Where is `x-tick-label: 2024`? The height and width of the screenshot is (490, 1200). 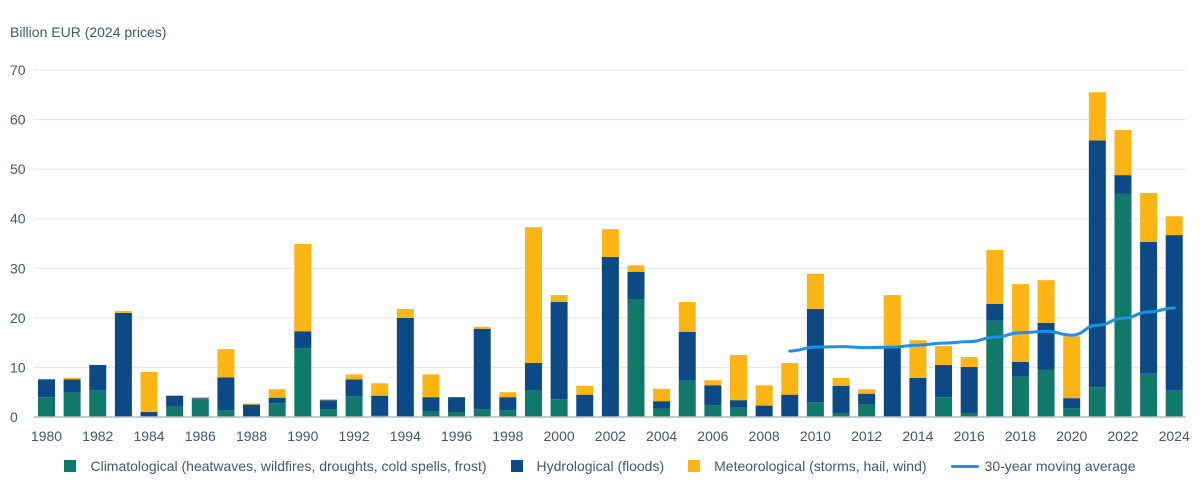
x-tick-label: 2024 is located at coordinates (1174, 436).